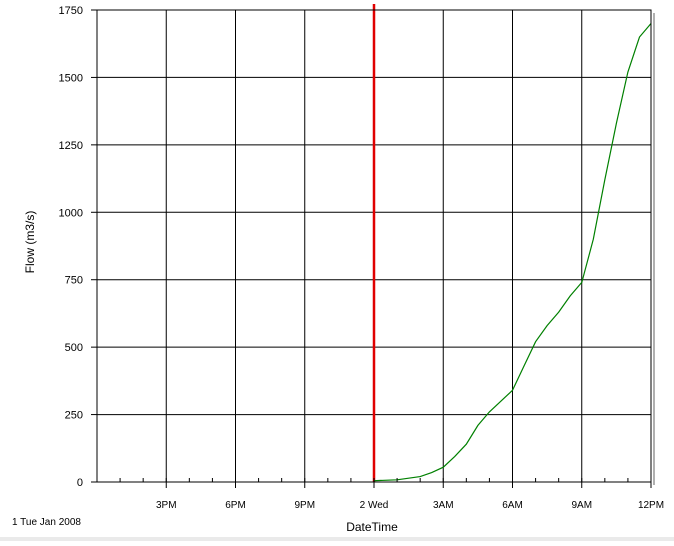  Describe the element at coordinates (166, 505) in the screenshot. I see `x-tick-label: 3PM` at that location.